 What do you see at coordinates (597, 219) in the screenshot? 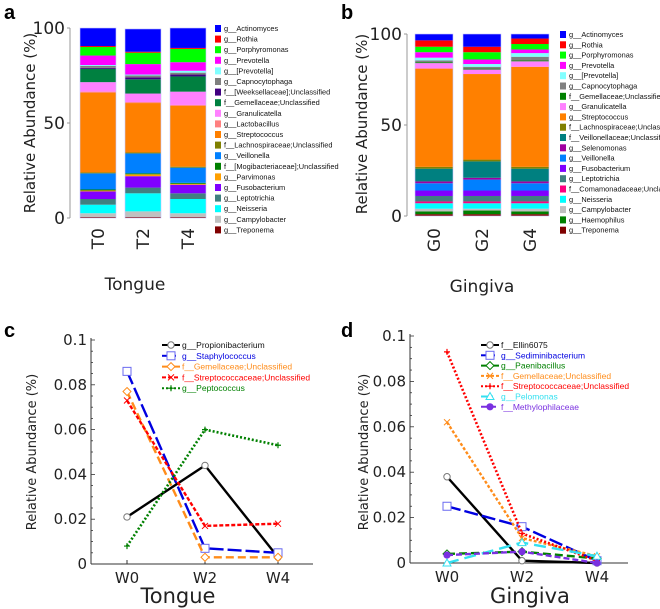
I see `legend-label: g__Haemophilus` at bounding box center [597, 219].